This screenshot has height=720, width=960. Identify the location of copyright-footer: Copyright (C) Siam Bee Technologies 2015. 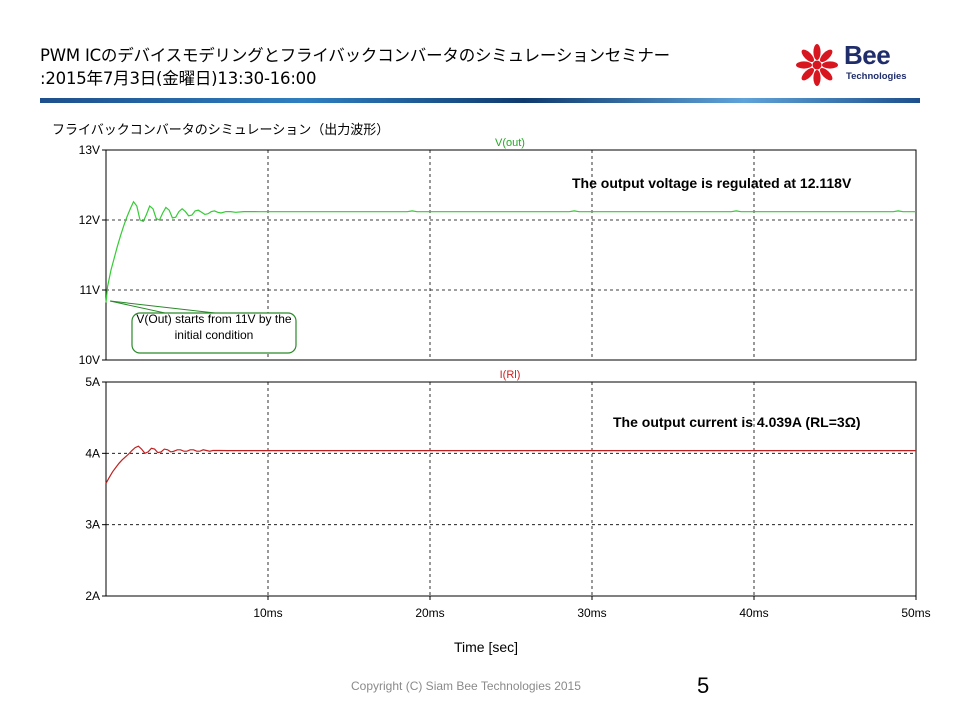
(466, 686).